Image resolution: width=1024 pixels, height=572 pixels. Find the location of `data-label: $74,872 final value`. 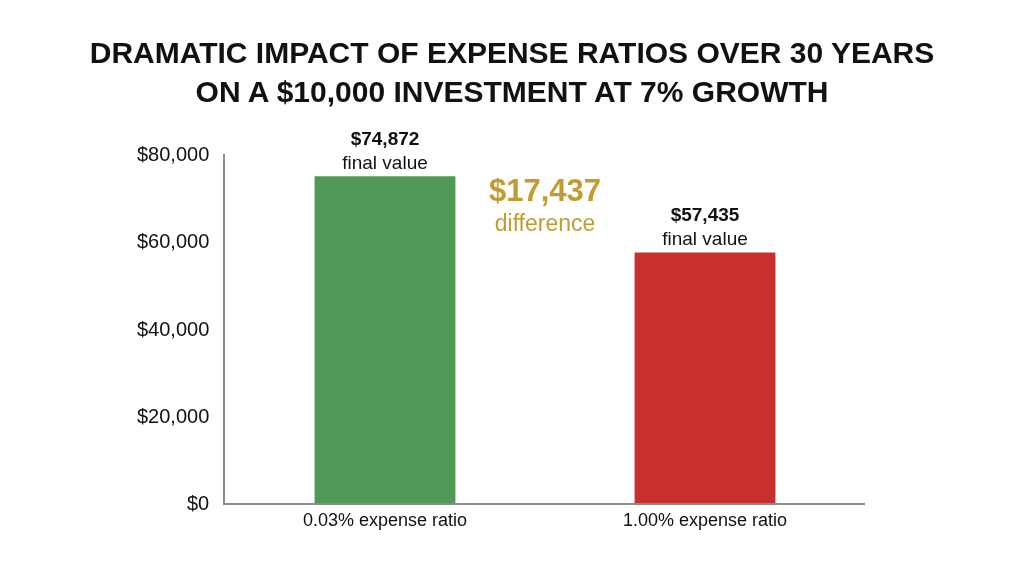

data-label: $74,872 final value is located at coordinates (385, 150).